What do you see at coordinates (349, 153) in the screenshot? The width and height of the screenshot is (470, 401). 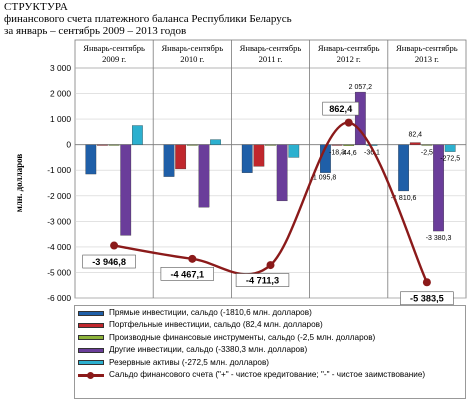 I see `bar-data-label: -44,6` at bounding box center [349, 153].